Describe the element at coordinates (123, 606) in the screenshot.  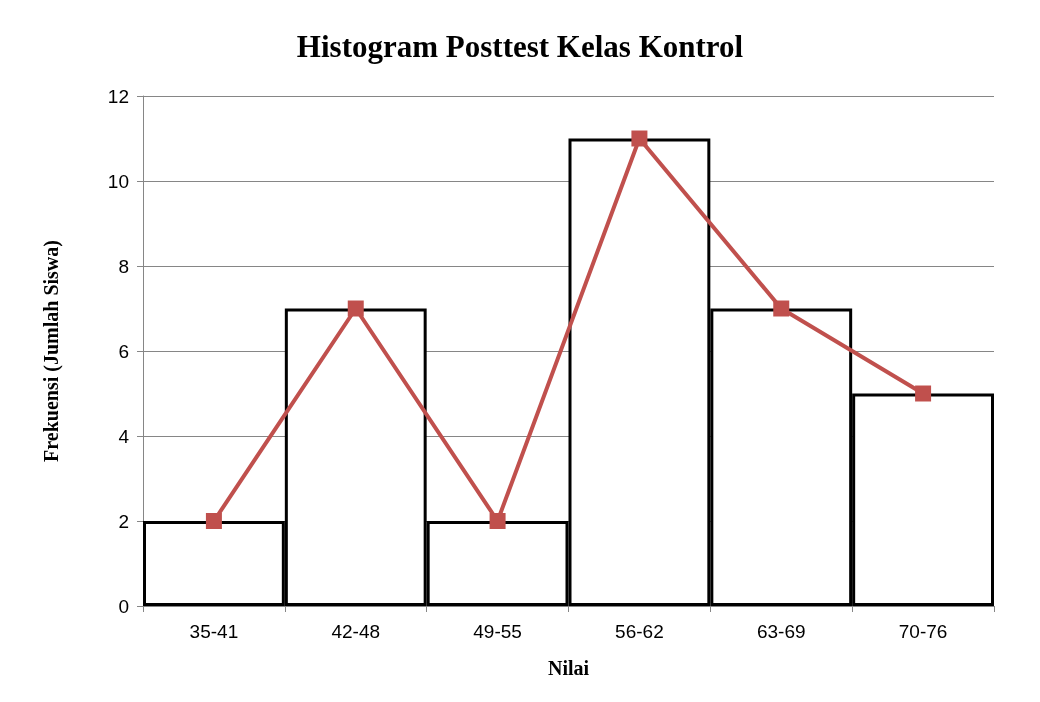
I see `y-tick-label: 0` at that location.